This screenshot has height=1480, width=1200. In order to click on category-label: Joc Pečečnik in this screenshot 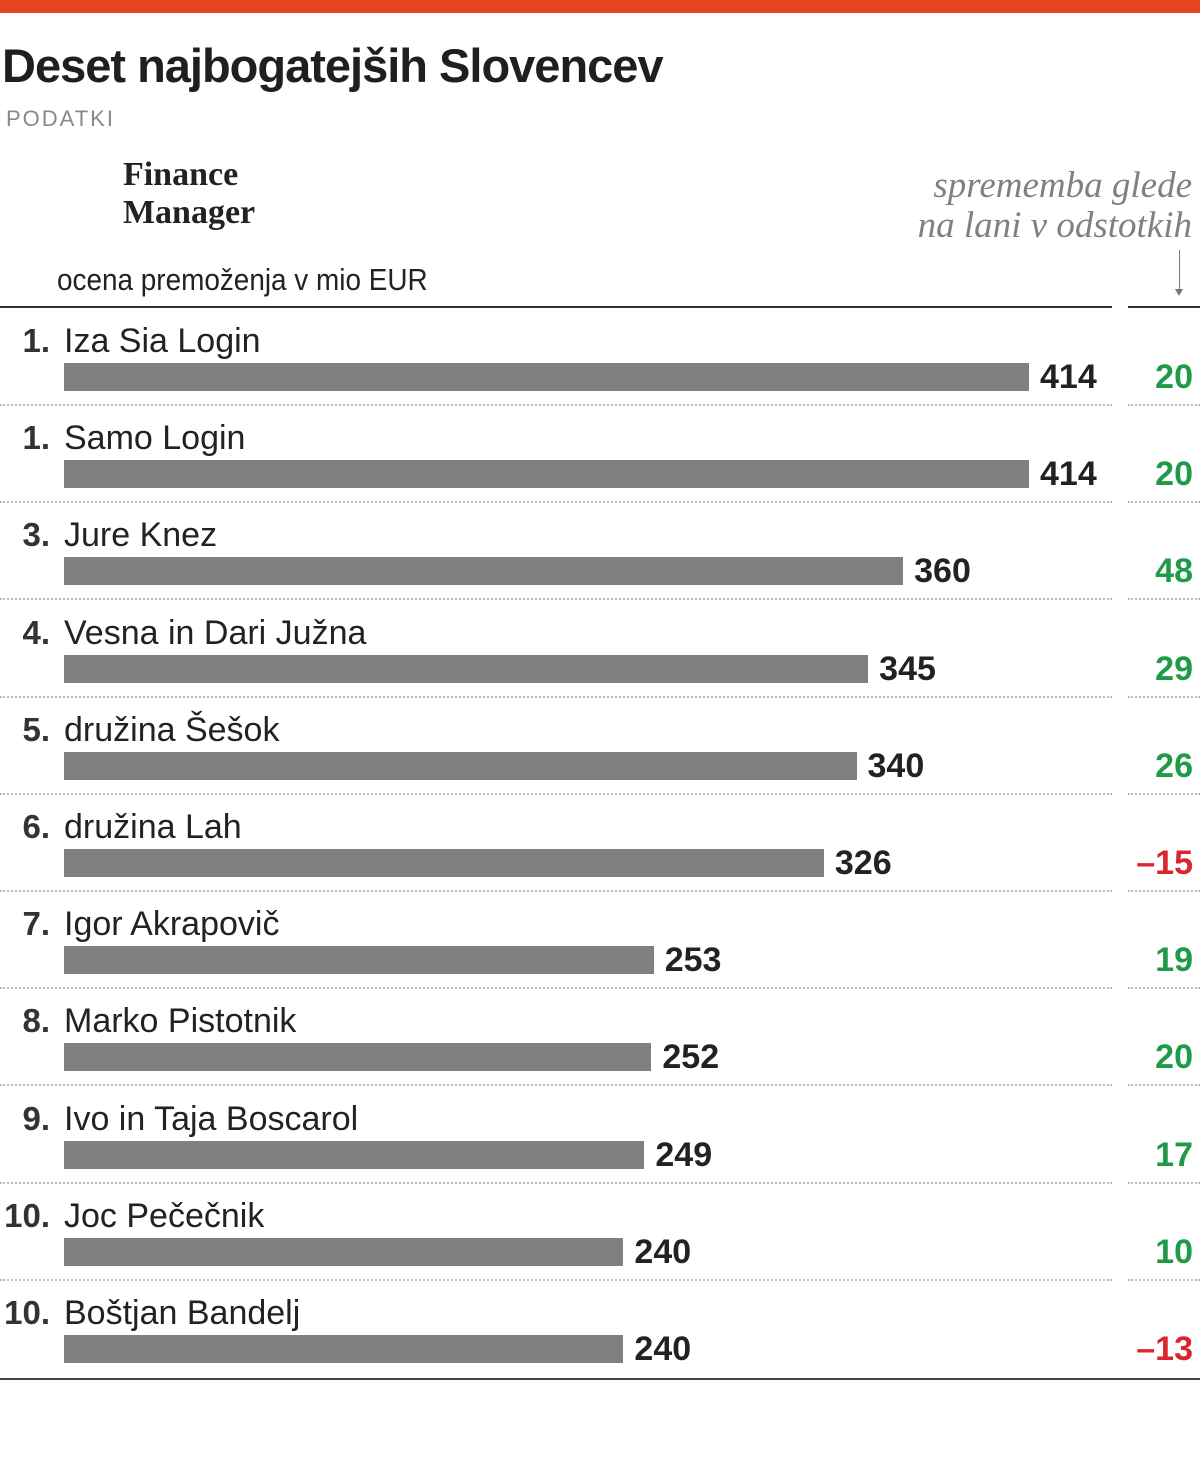, I will do `click(164, 1215)`.